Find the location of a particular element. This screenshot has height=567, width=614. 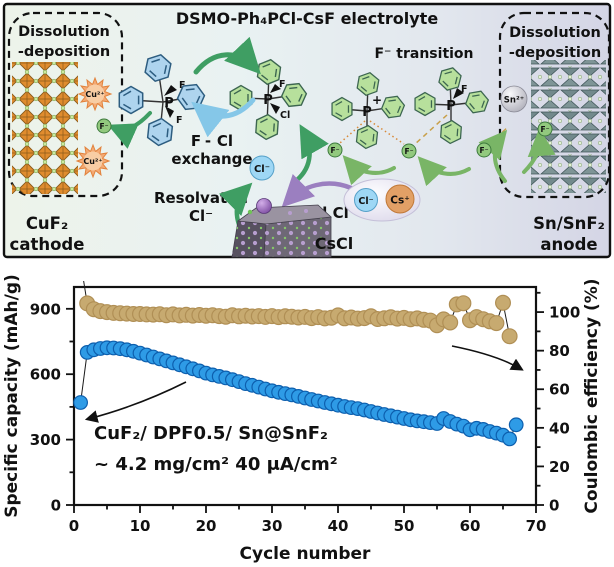

exchange-cl: Cl is located at coordinates (225, 141).